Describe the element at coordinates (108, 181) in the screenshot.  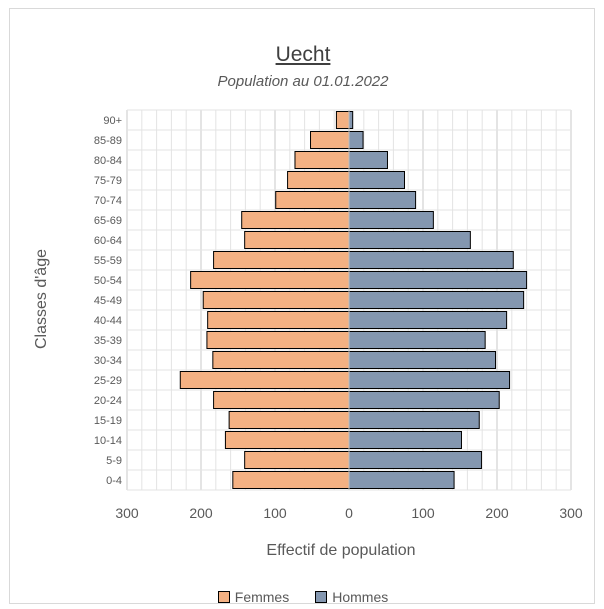
I see `y-tick-label: 75-79` at that location.